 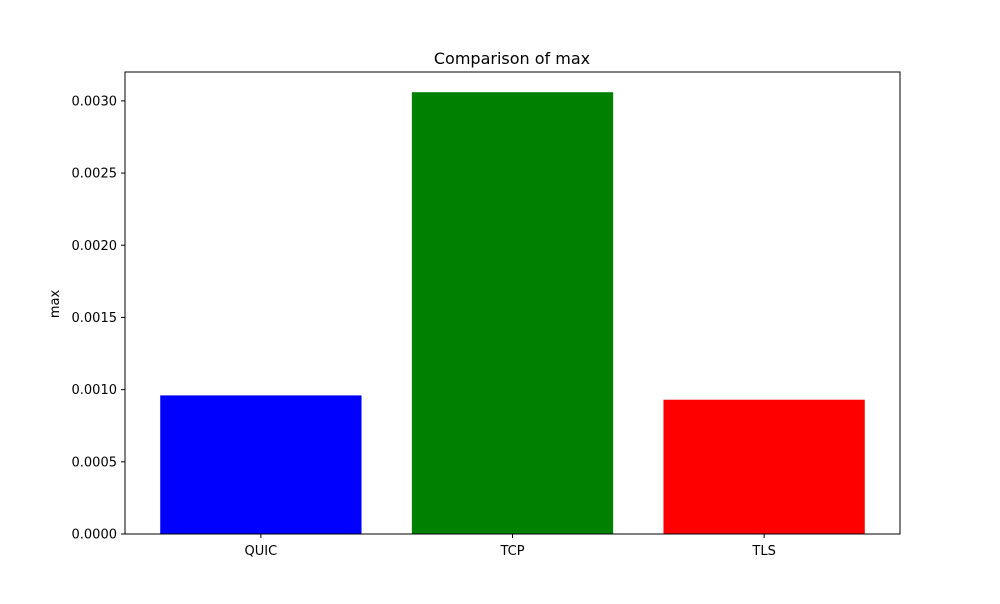 I want to click on y-tick-label: 0.0000, so click(x=95, y=535).